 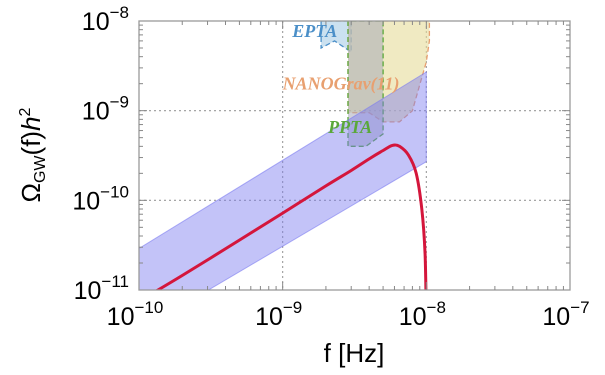 What do you see at coordinates (565, 314) in the screenshot?
I see `x-tick-label: 10⁻⁷` at bounding box center [565, 314].